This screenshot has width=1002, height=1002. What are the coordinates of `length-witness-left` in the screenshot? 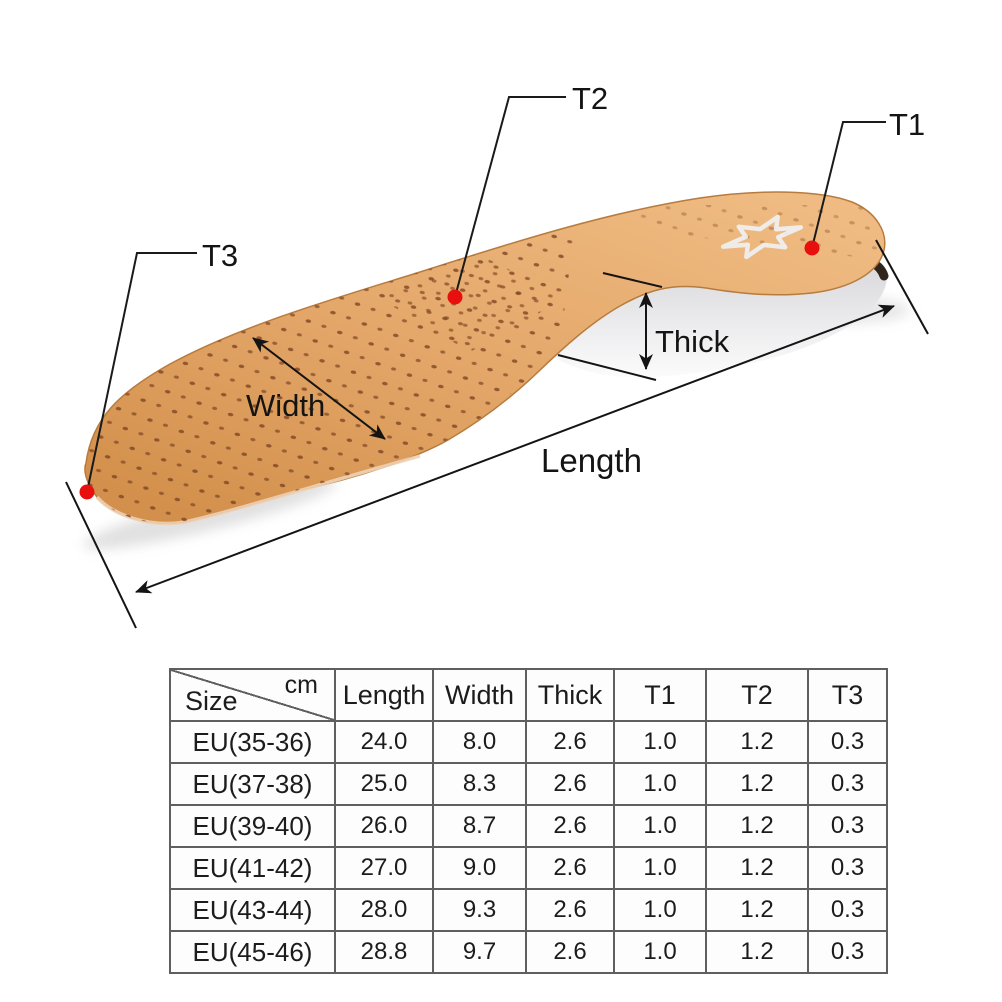 It's located at (101, 555).